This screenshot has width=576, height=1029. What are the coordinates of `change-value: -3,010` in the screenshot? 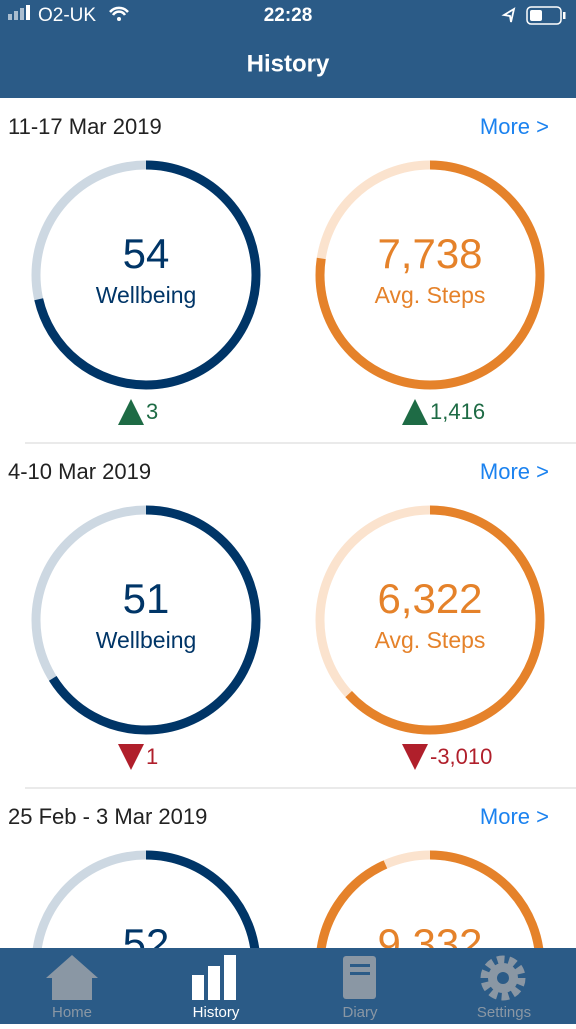 It's located at (461, 756).